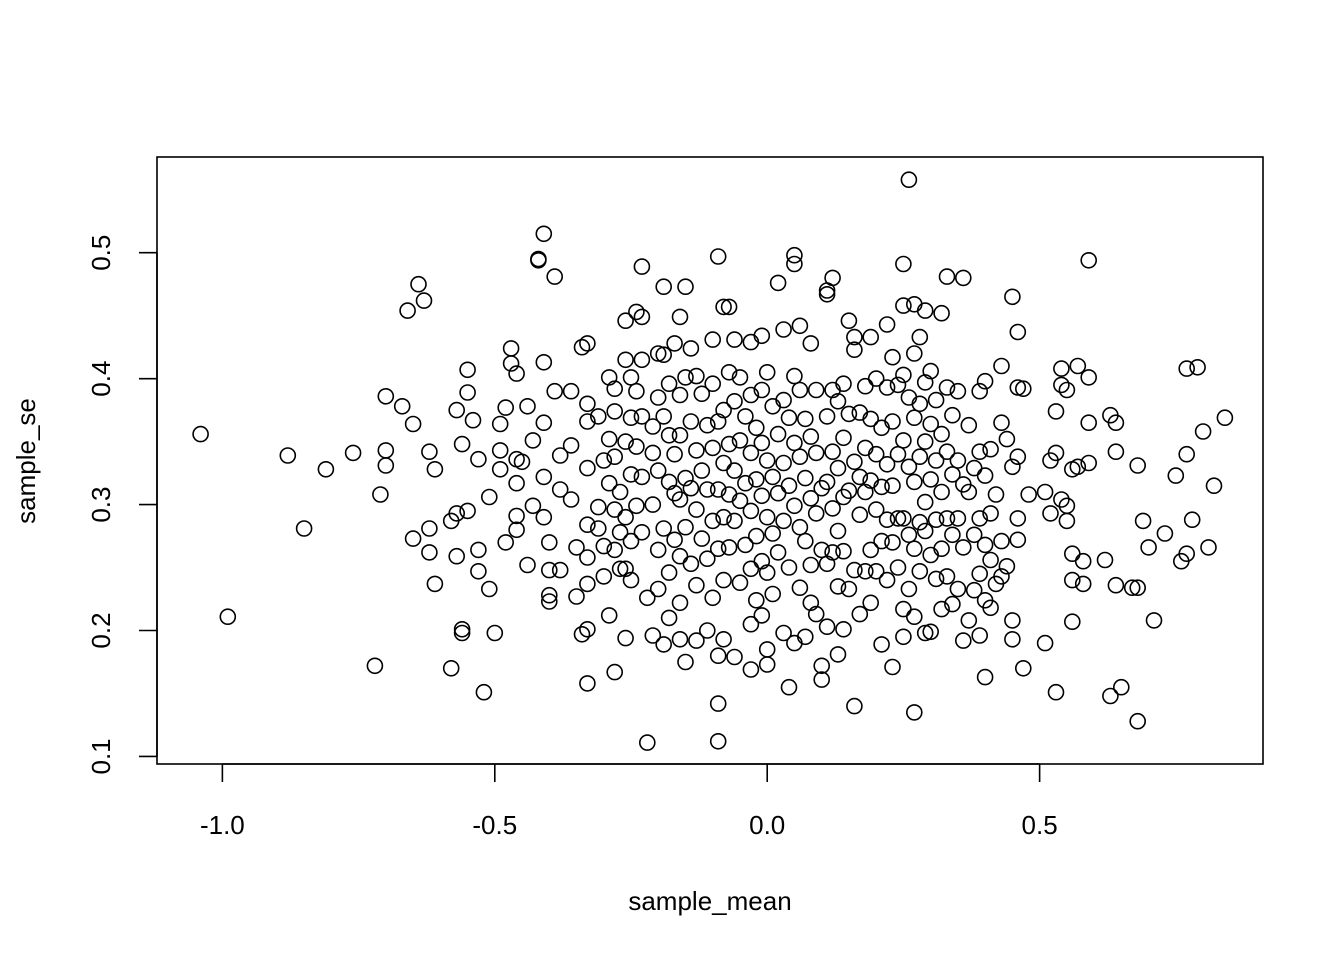  Describe the element at coordinates (26, 461) in the screenshot. I see `y-axis-label: sample_se` at that location.